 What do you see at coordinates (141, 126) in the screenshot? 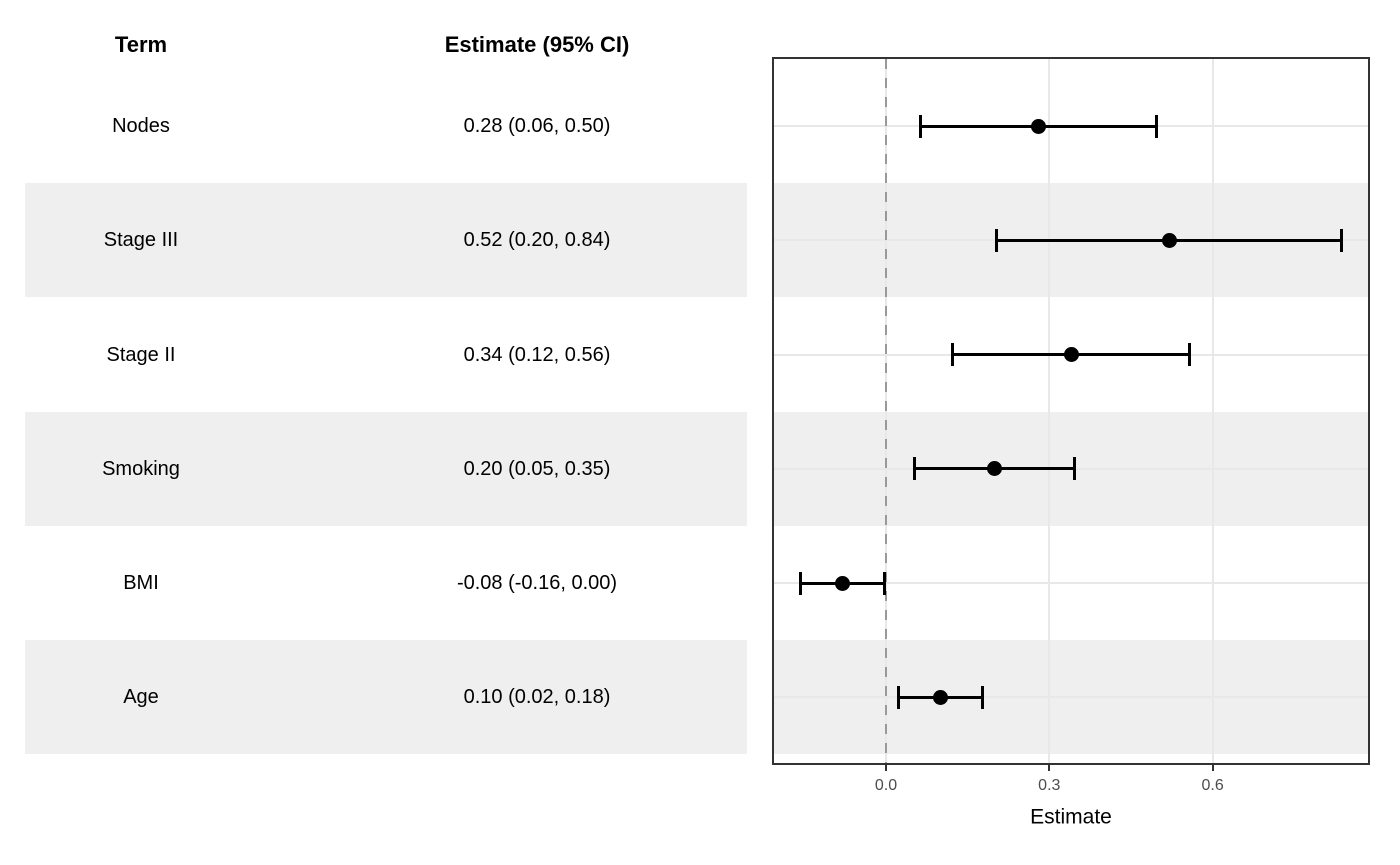
I see `term-label: Nodes` at bounding box center [141, 126].